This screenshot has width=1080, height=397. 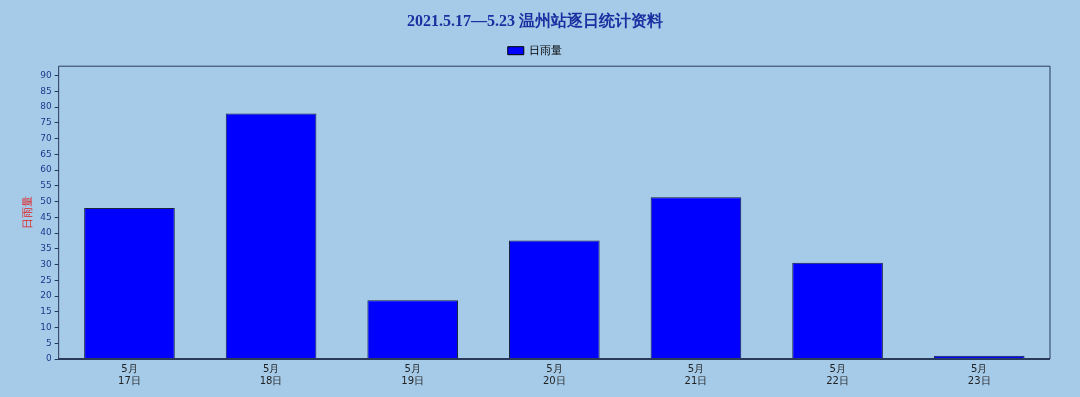 What do you see at coordinates (46, 326) in the screenshot?
I see `y-tick-label: 10` at bounding box center [46, 326].